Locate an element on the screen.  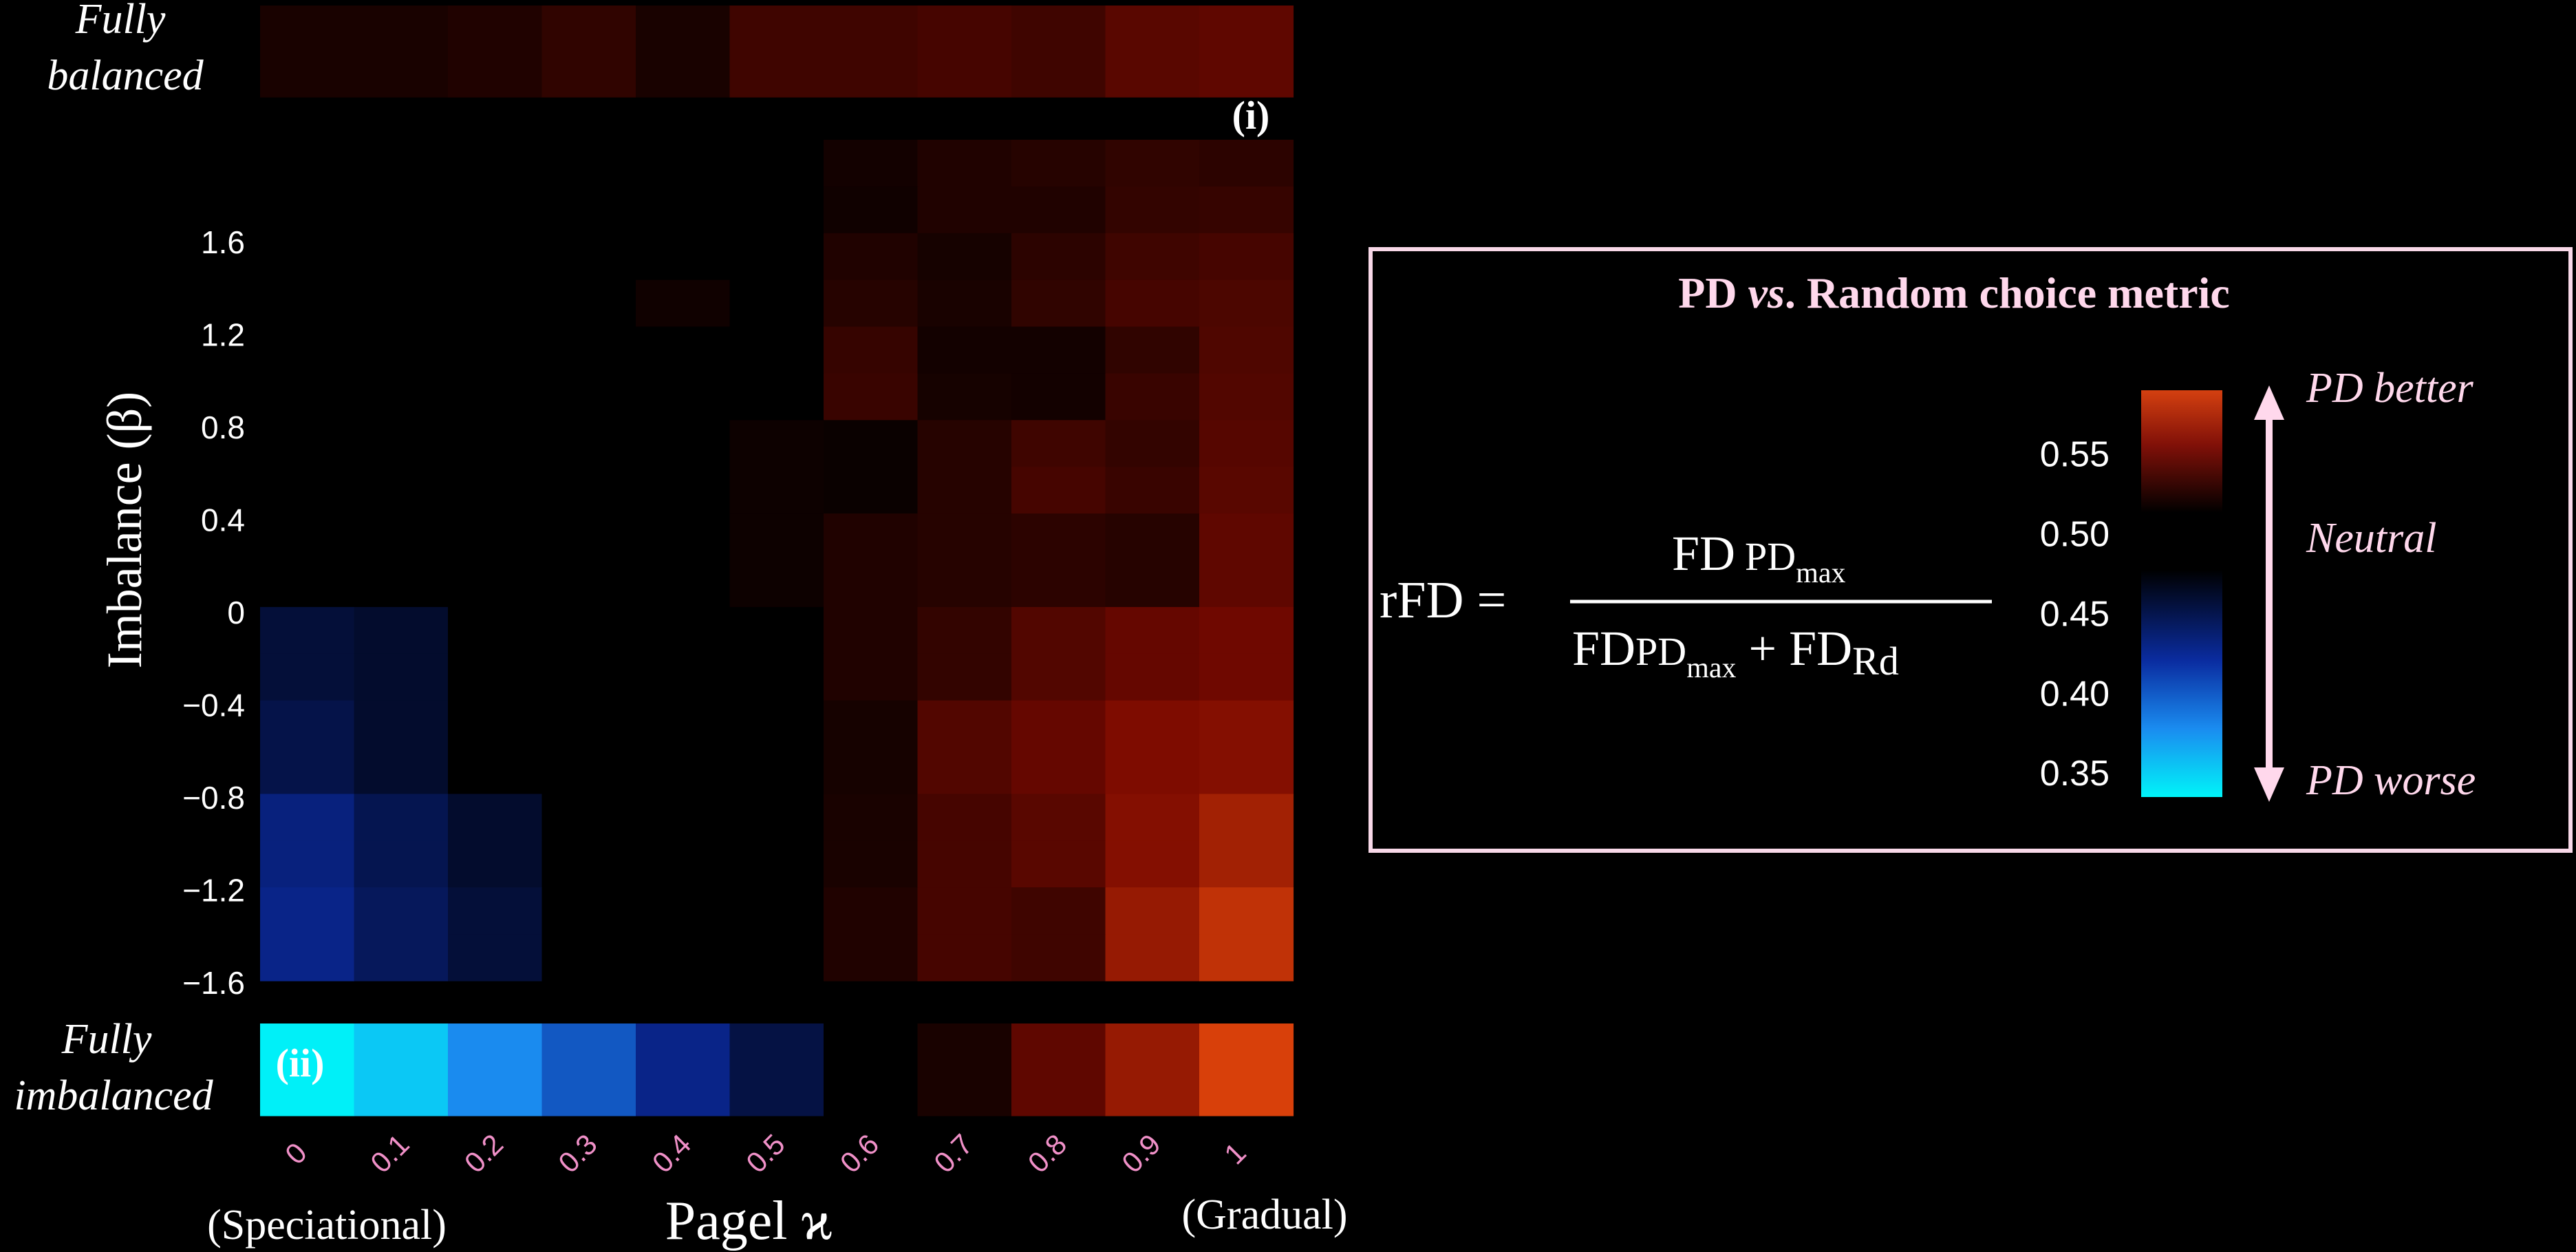
colorbar-red is located at coordinates (2181, 451).